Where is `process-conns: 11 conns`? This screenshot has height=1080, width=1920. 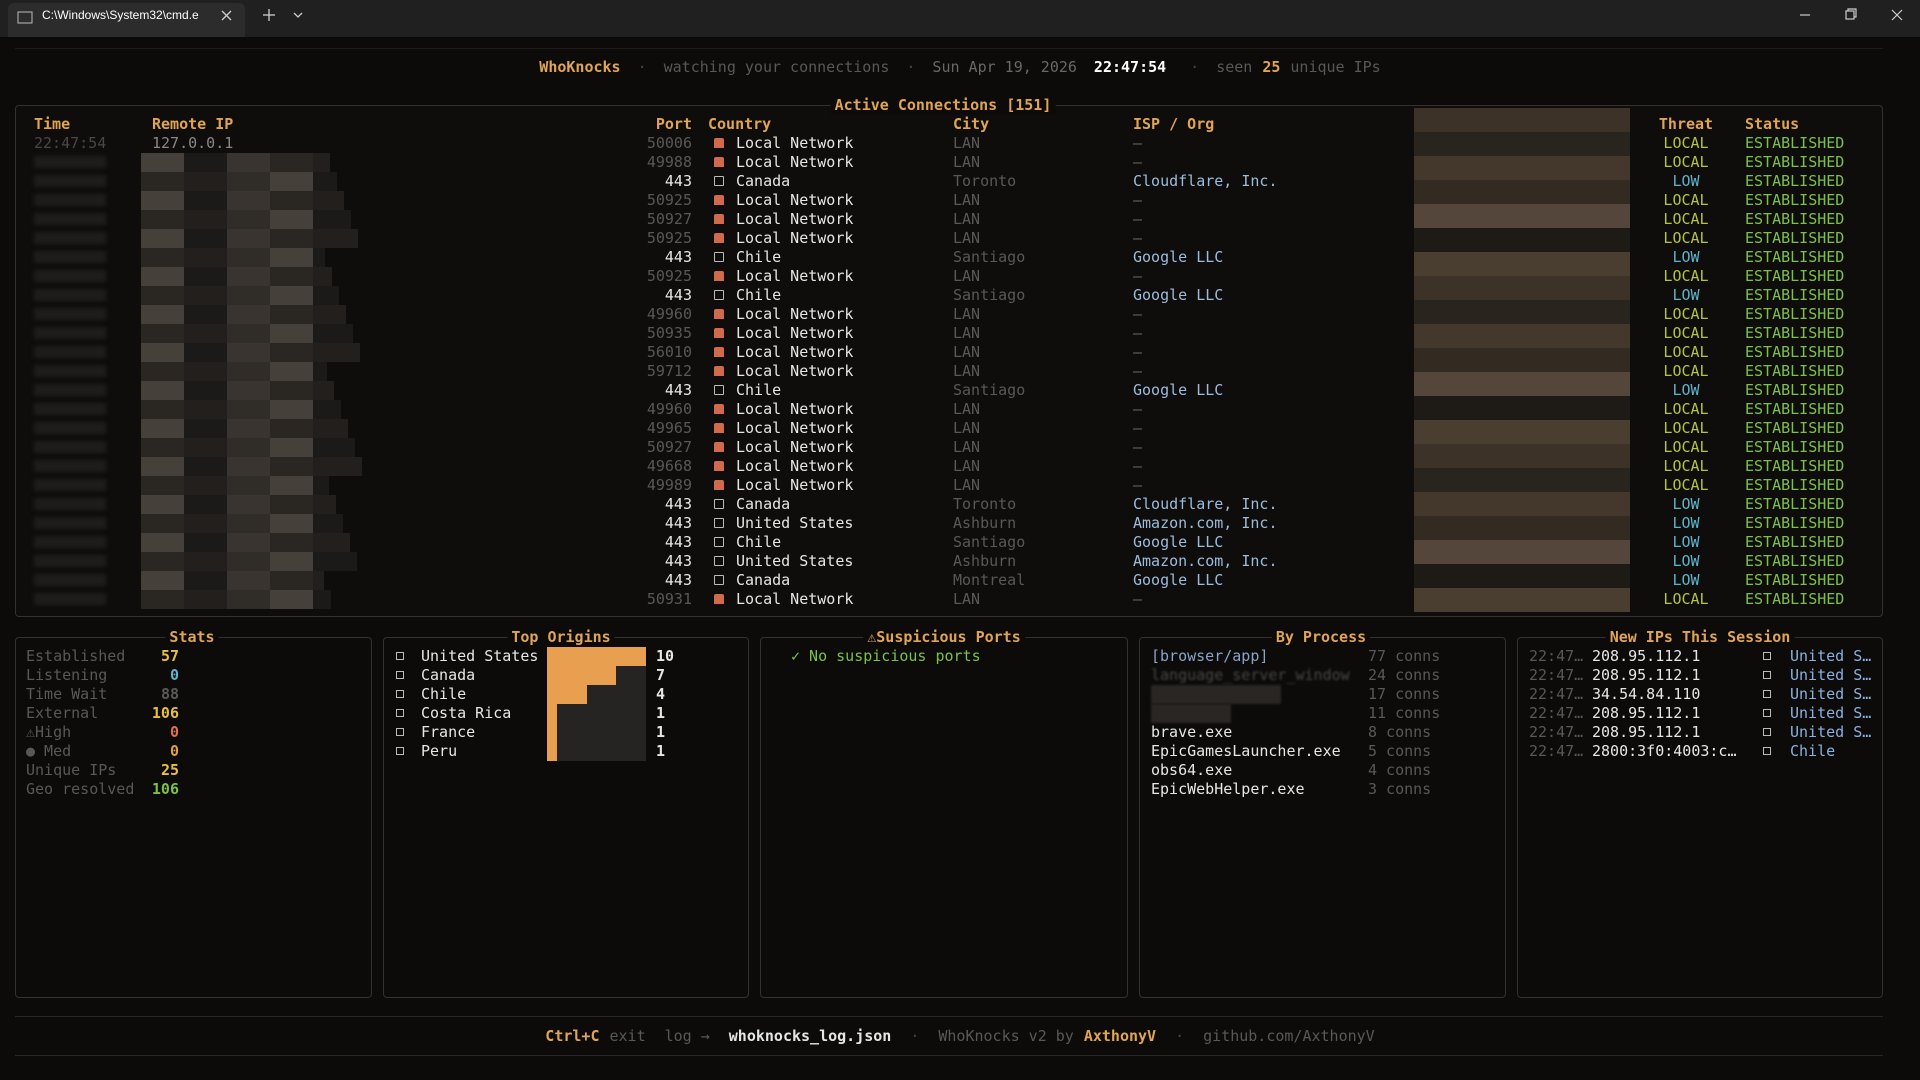 process-conns: 11 conns is located at coordinates (1404, 712).